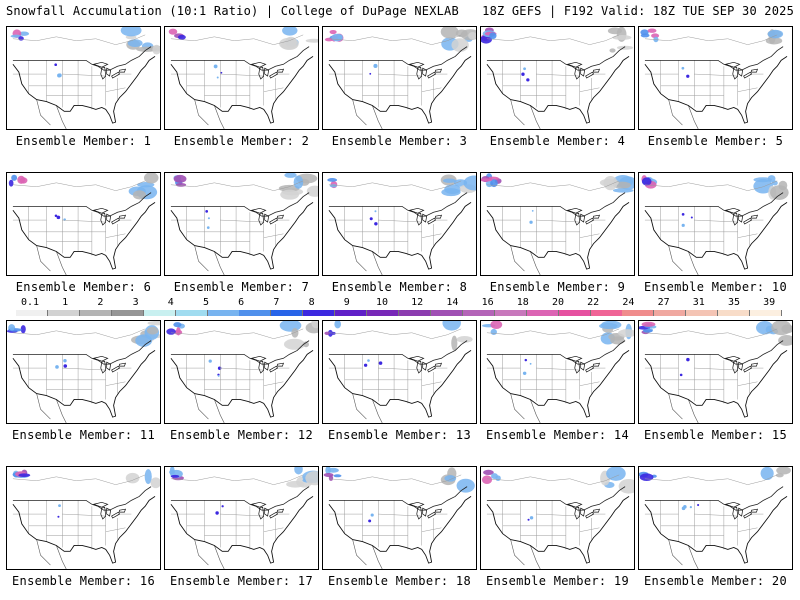 The image size is (800, 600). Describe the element at coordinates (628, 302) in the screenshot. I see `colorbar-tick-label: 24` at that location.